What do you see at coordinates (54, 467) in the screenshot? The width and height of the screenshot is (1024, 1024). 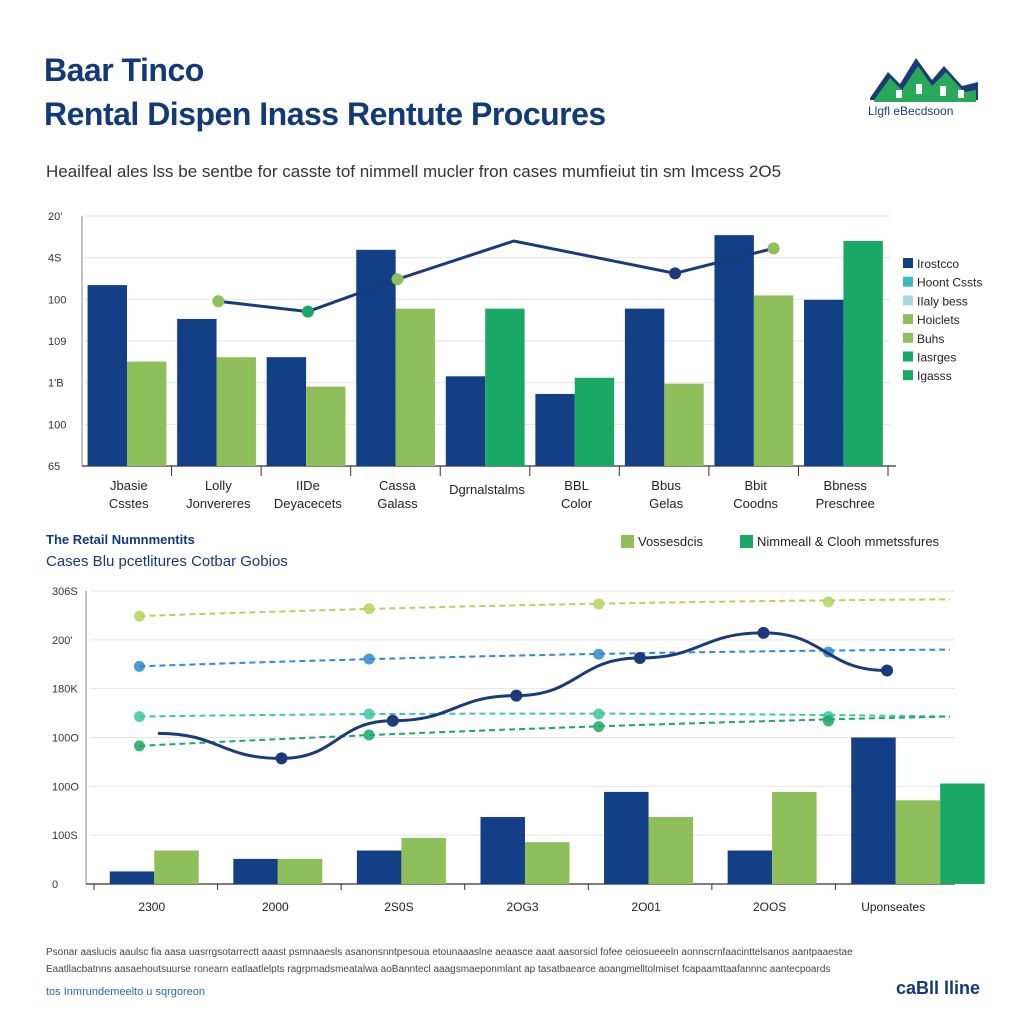 I see `y-tick-label: 65` at bounding box center [54, 467].